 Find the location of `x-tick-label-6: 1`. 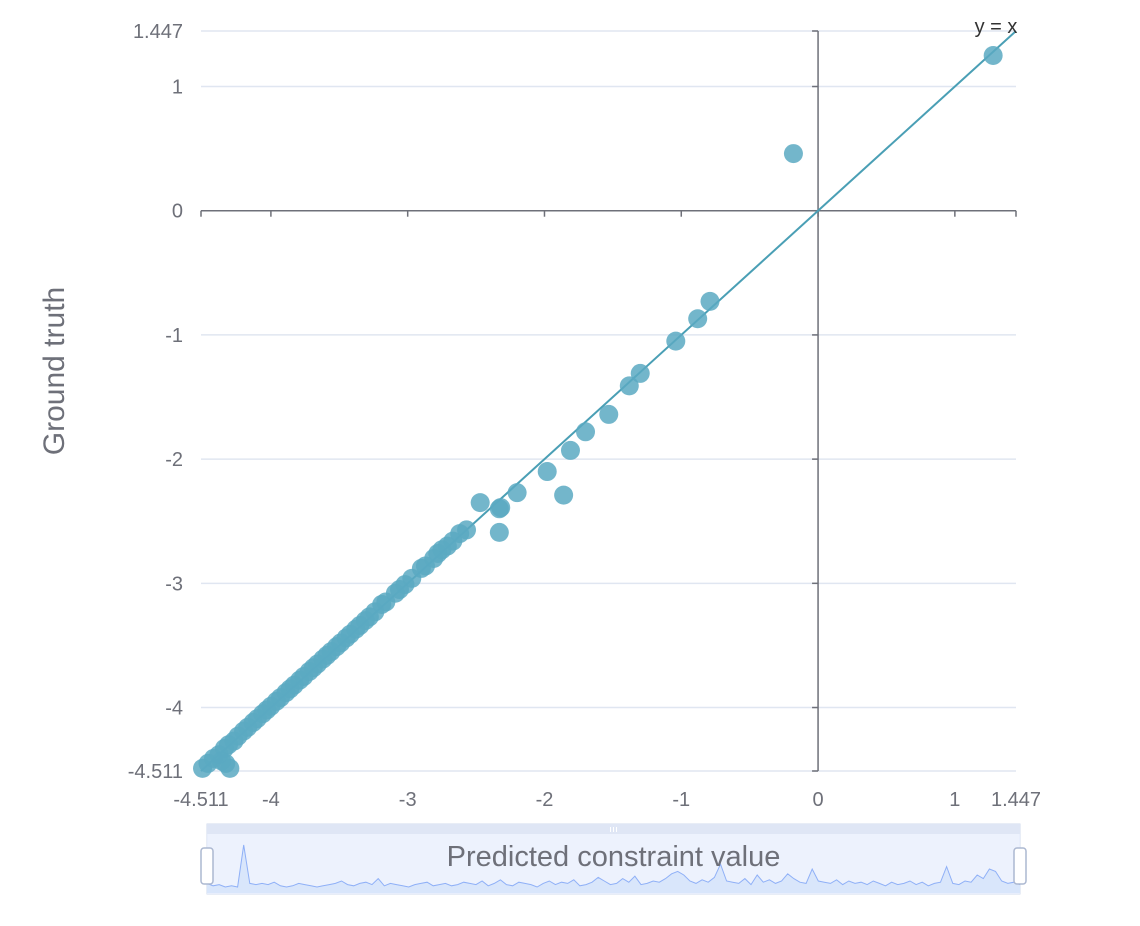

x-tick-label-6: 1 is located at coordinates (954, 800).